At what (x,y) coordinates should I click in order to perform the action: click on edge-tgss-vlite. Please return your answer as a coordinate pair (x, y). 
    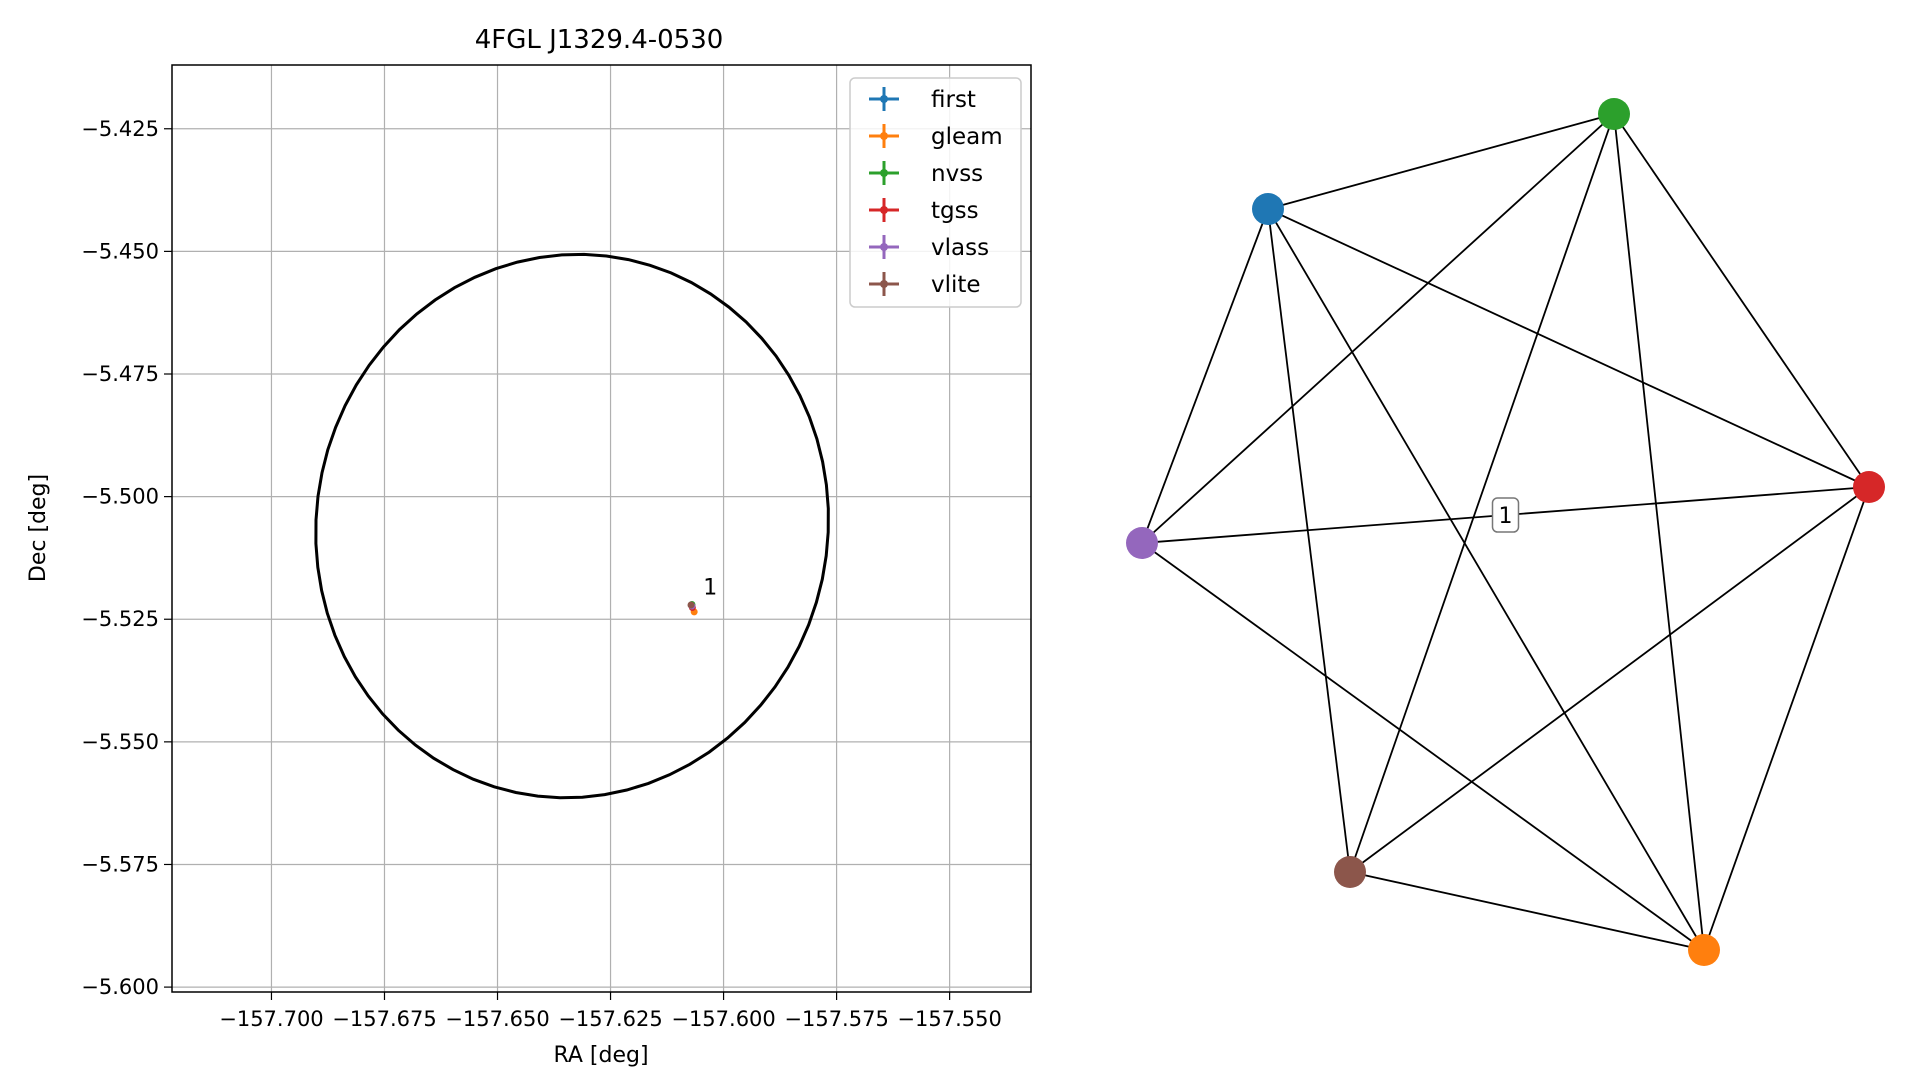
    Looking at the image, I should click on (1609, 679).